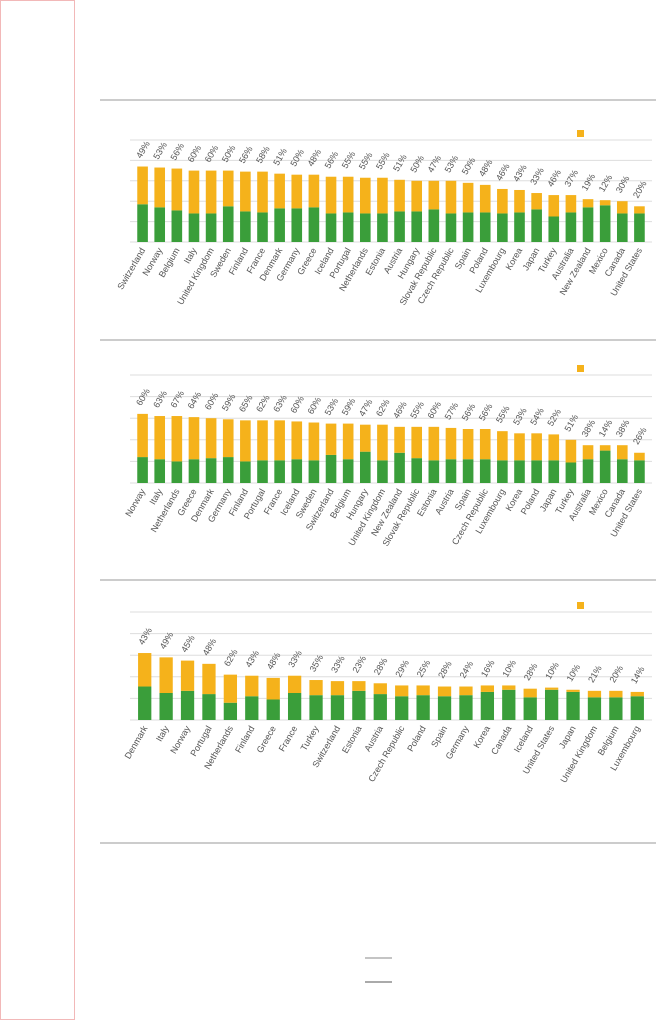  Describe the element at coordinates (352, 739) in the screenshot. I see `x-tick-label: Estonia` at that location.